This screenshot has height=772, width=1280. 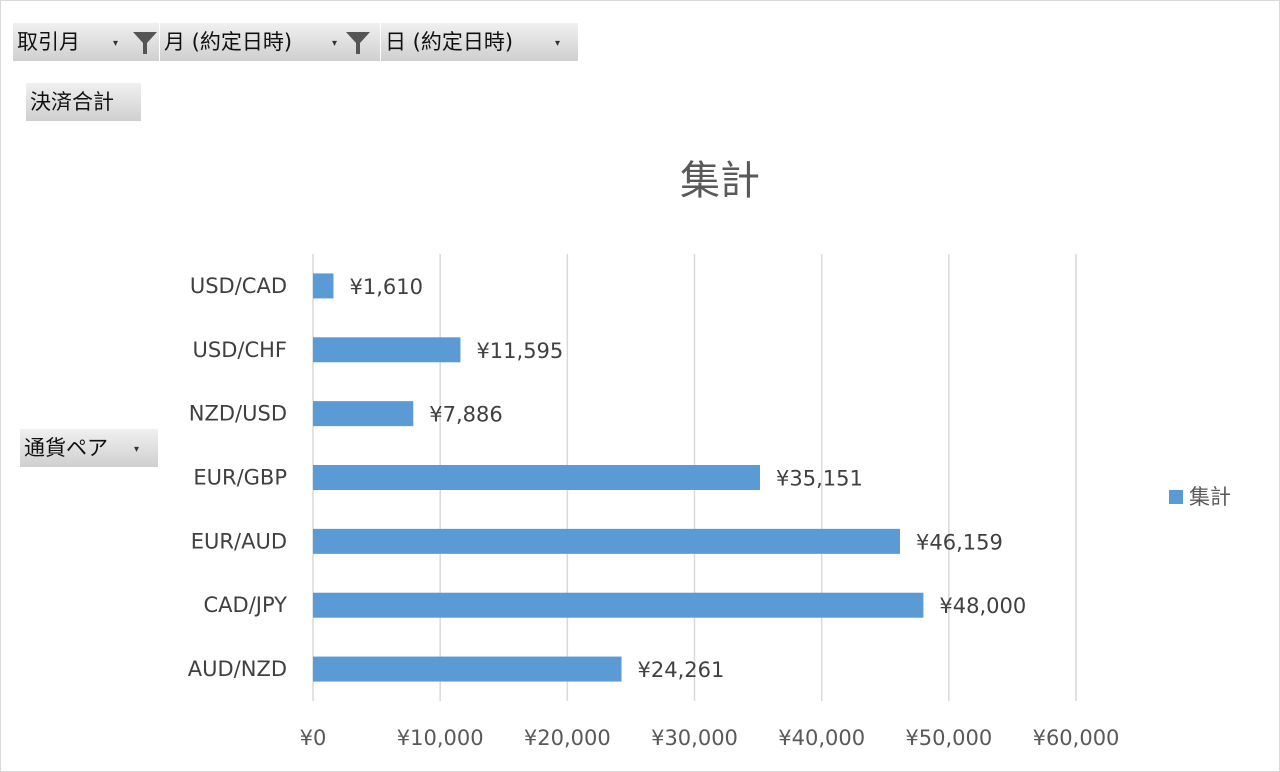 I want to click on data-label: ¥48,000, so click(x=982, y=606).